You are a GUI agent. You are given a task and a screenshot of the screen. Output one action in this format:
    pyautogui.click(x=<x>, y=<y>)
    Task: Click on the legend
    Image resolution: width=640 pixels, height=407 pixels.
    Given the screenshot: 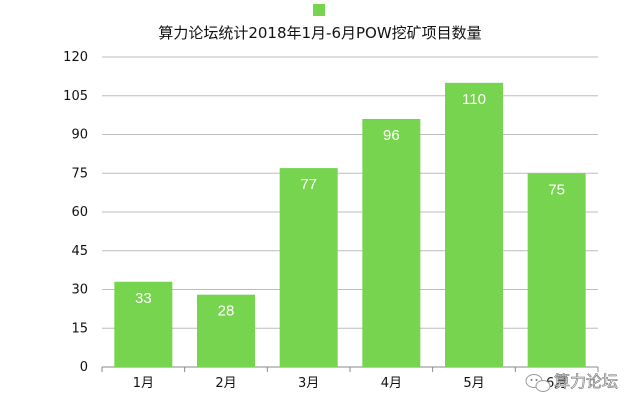 What is the action you would take?
    pyautogui.click(x=319, y=10)
    